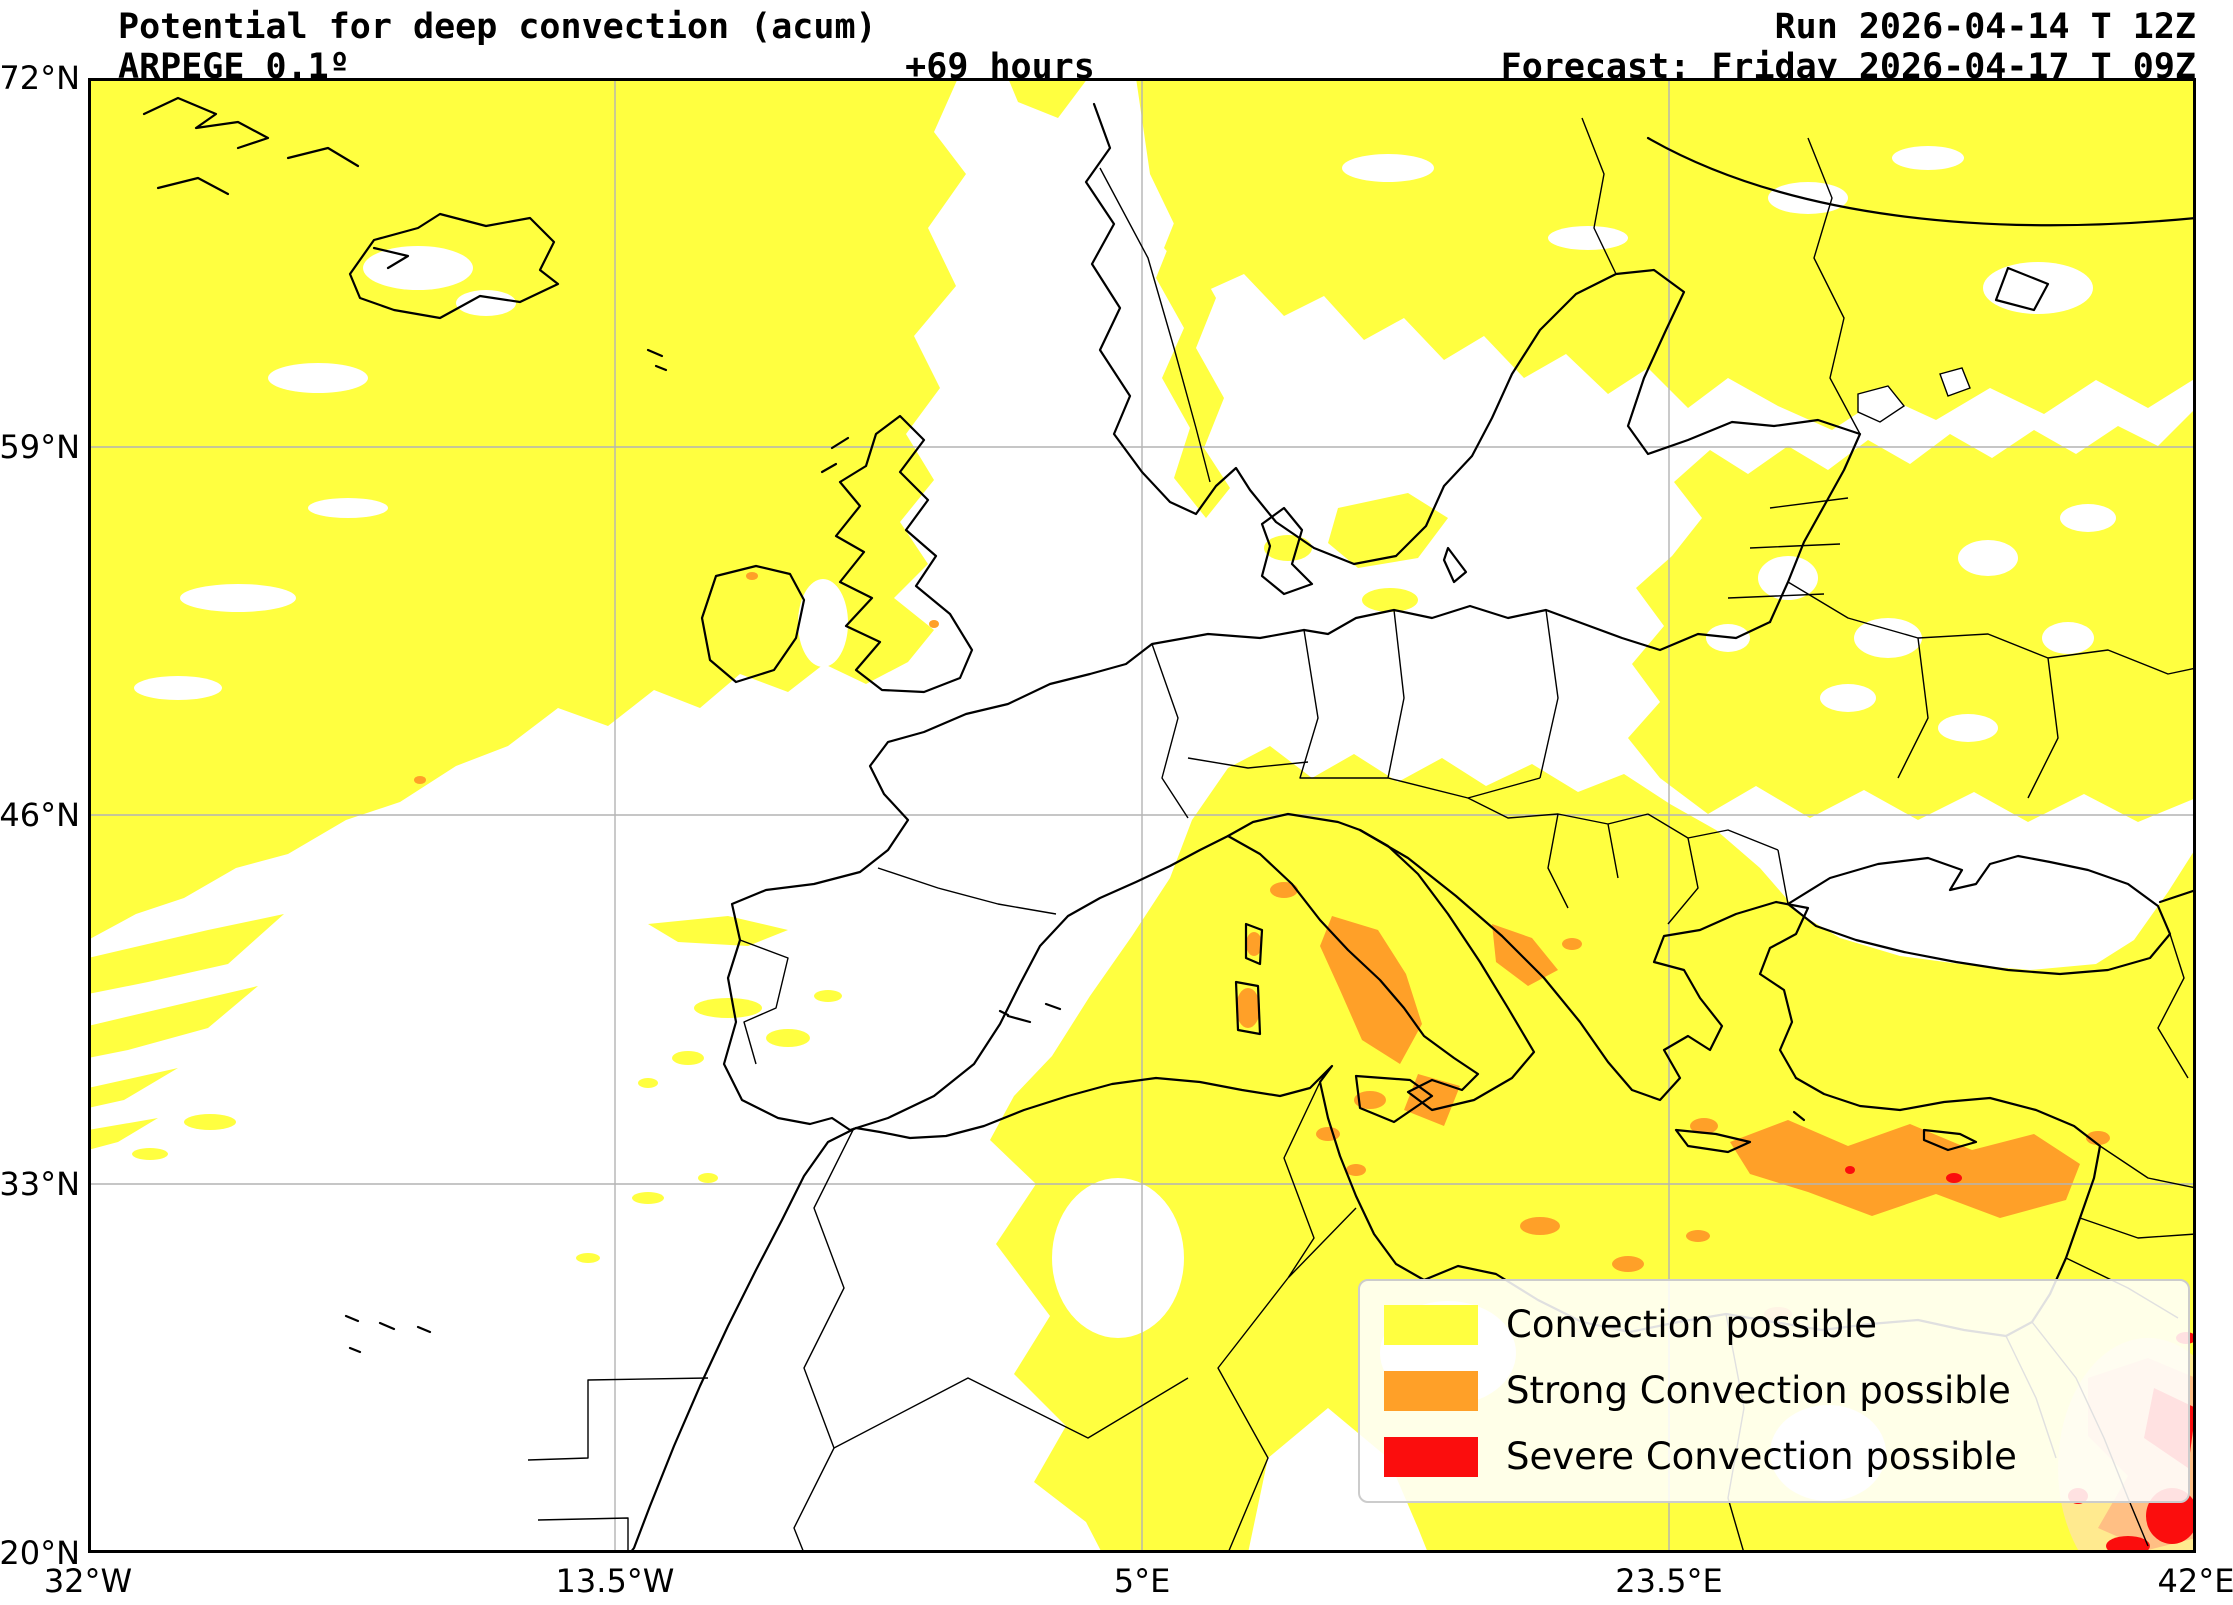 This screenshot has width=2233, height=1605. I want to click on legend-item-convection: Convection possible, so click(1774, 1325).